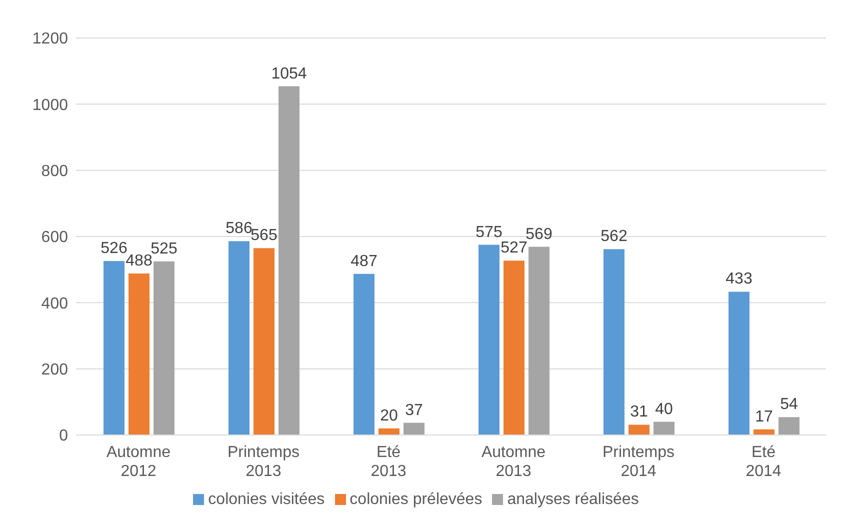  Describe the element at coordinates (239, 229) in the screenshot. I see `data-label: 586` at that location.